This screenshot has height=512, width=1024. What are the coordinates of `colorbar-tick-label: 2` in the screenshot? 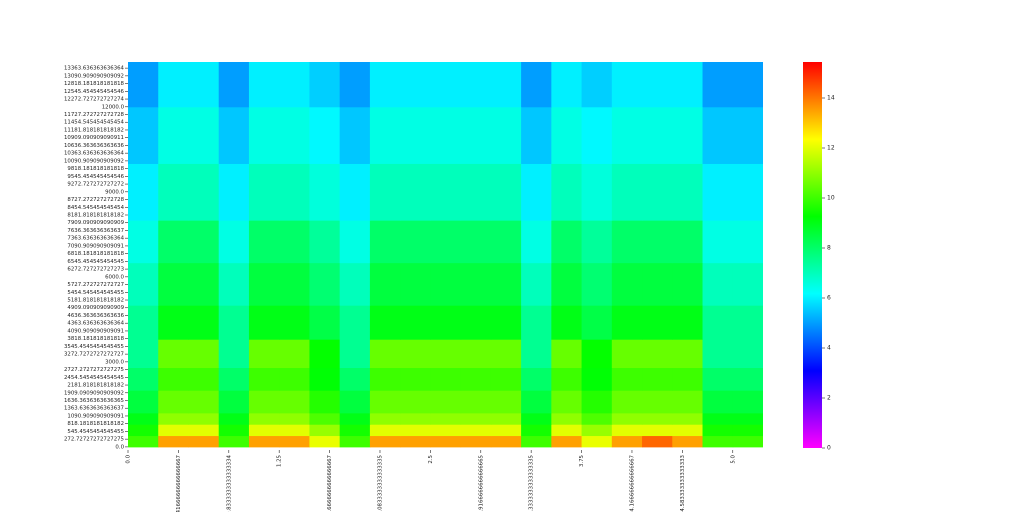 It's located at (829, 398).